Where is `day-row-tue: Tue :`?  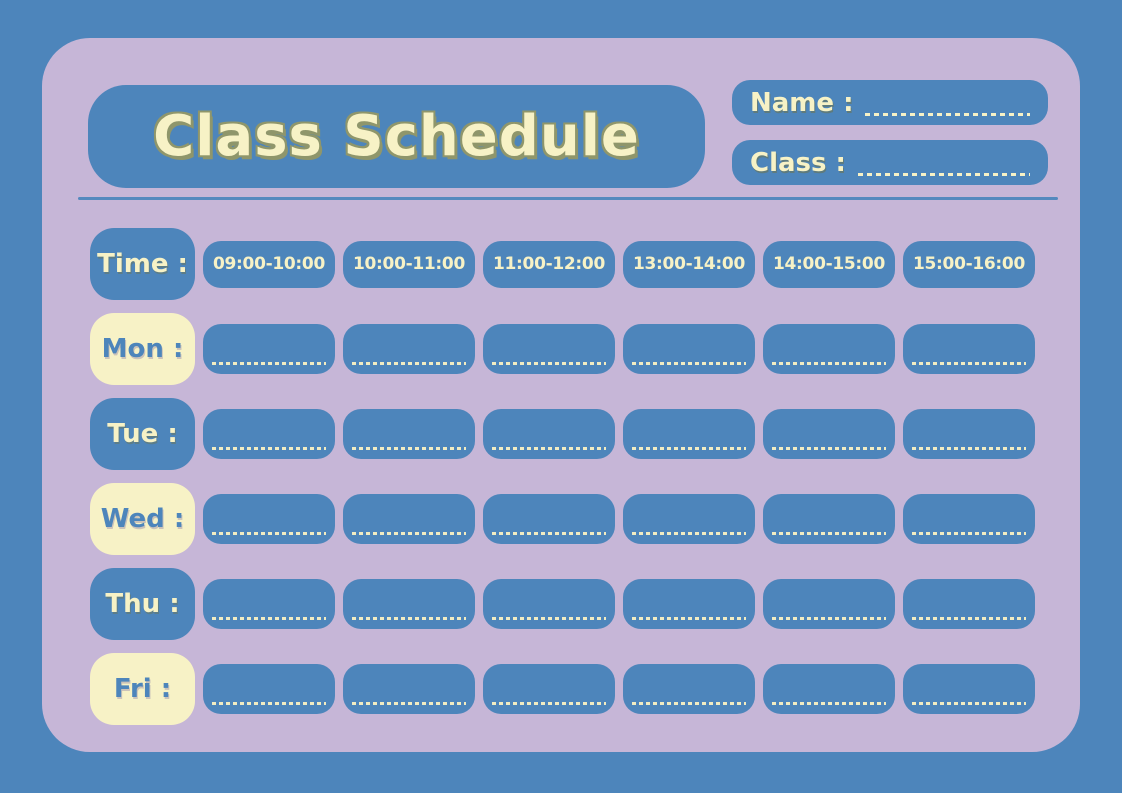
day-row-tue: Tue : is located at coordinates (562, 434).